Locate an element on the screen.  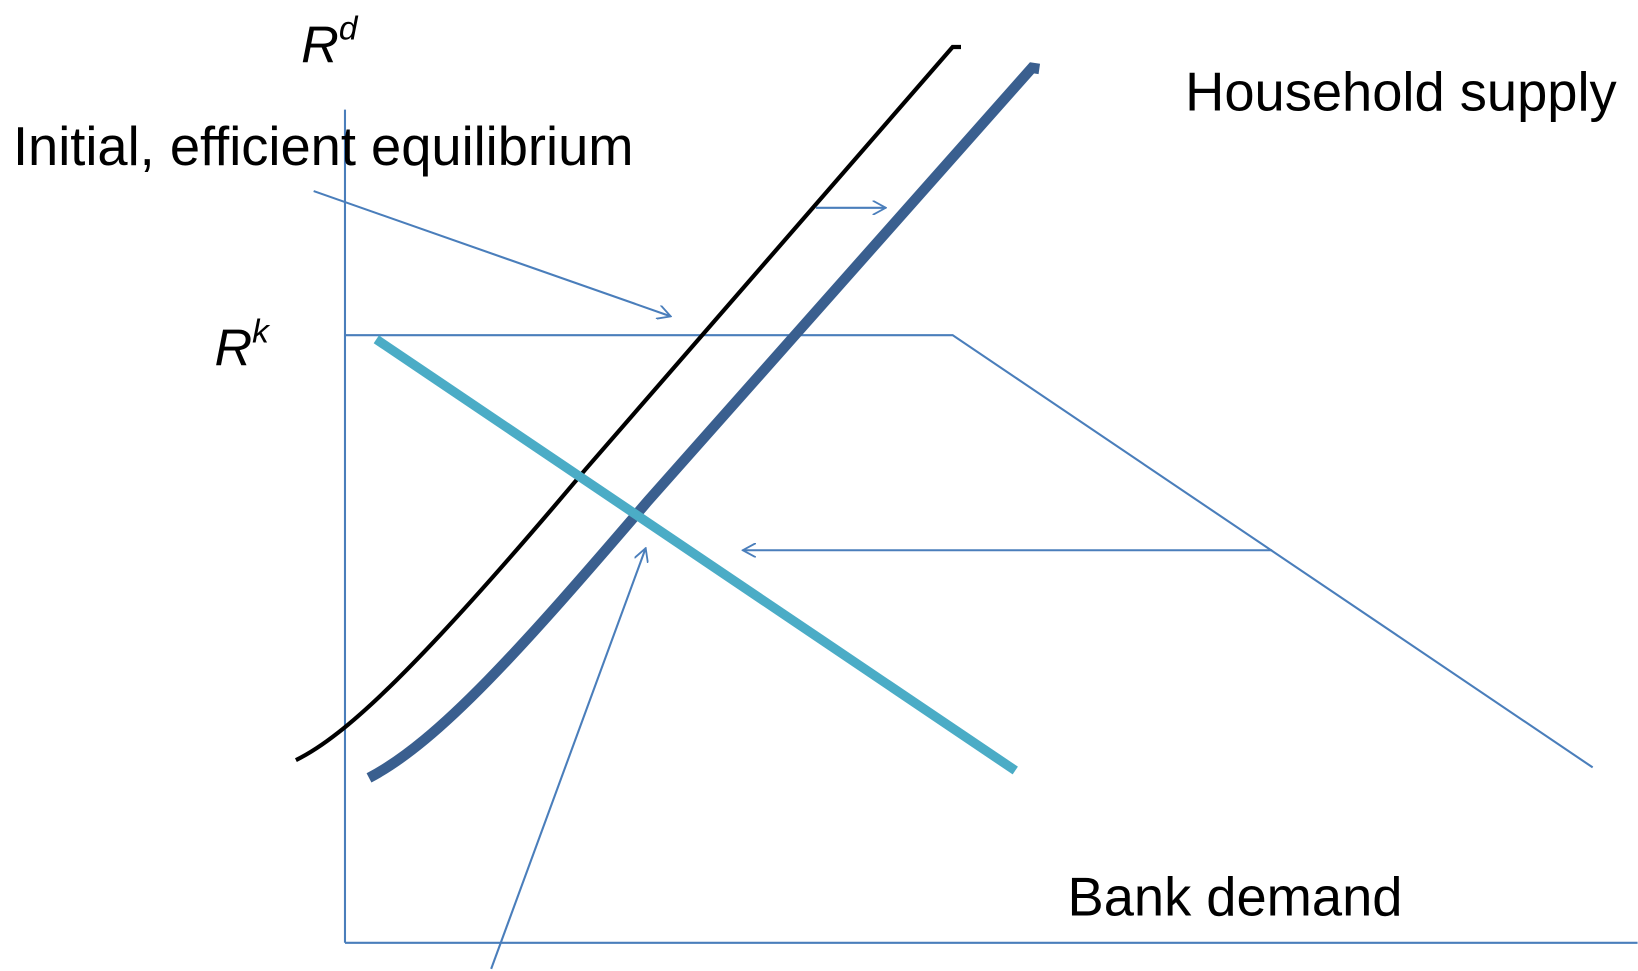
demand-label: Bank demand is located at coordinates (1234, 897).